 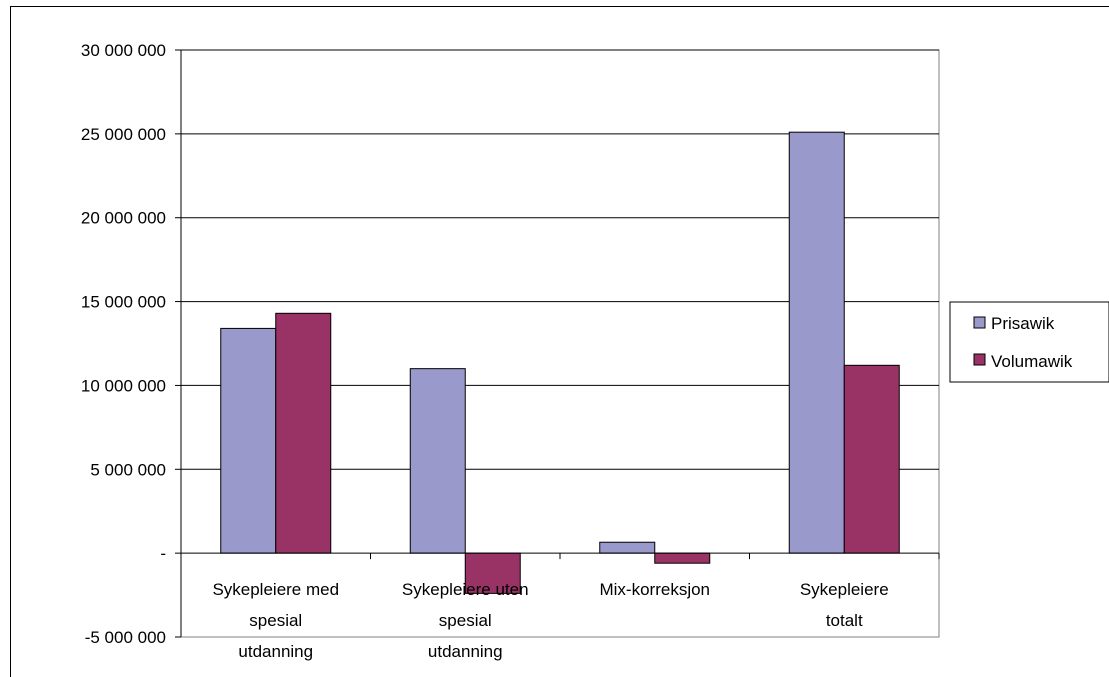 I want to click on category-label: Sykepleiere, so click(x=844, y=589).